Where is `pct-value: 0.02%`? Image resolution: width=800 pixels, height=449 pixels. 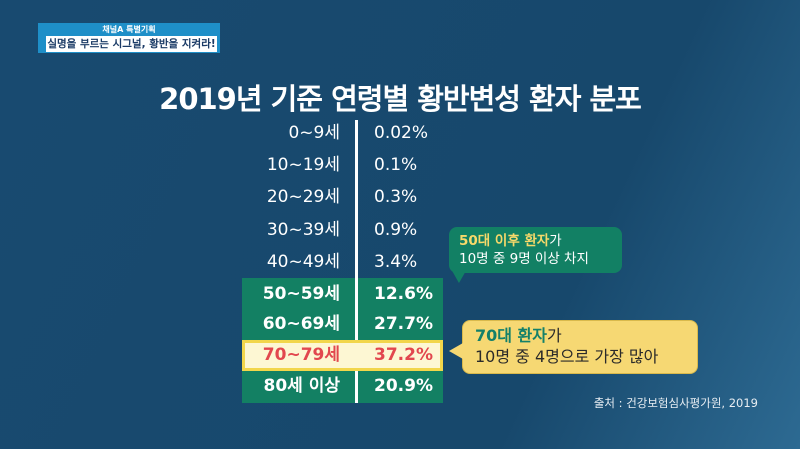 pct-value: 0.02% is located at coordinates (401, 133).